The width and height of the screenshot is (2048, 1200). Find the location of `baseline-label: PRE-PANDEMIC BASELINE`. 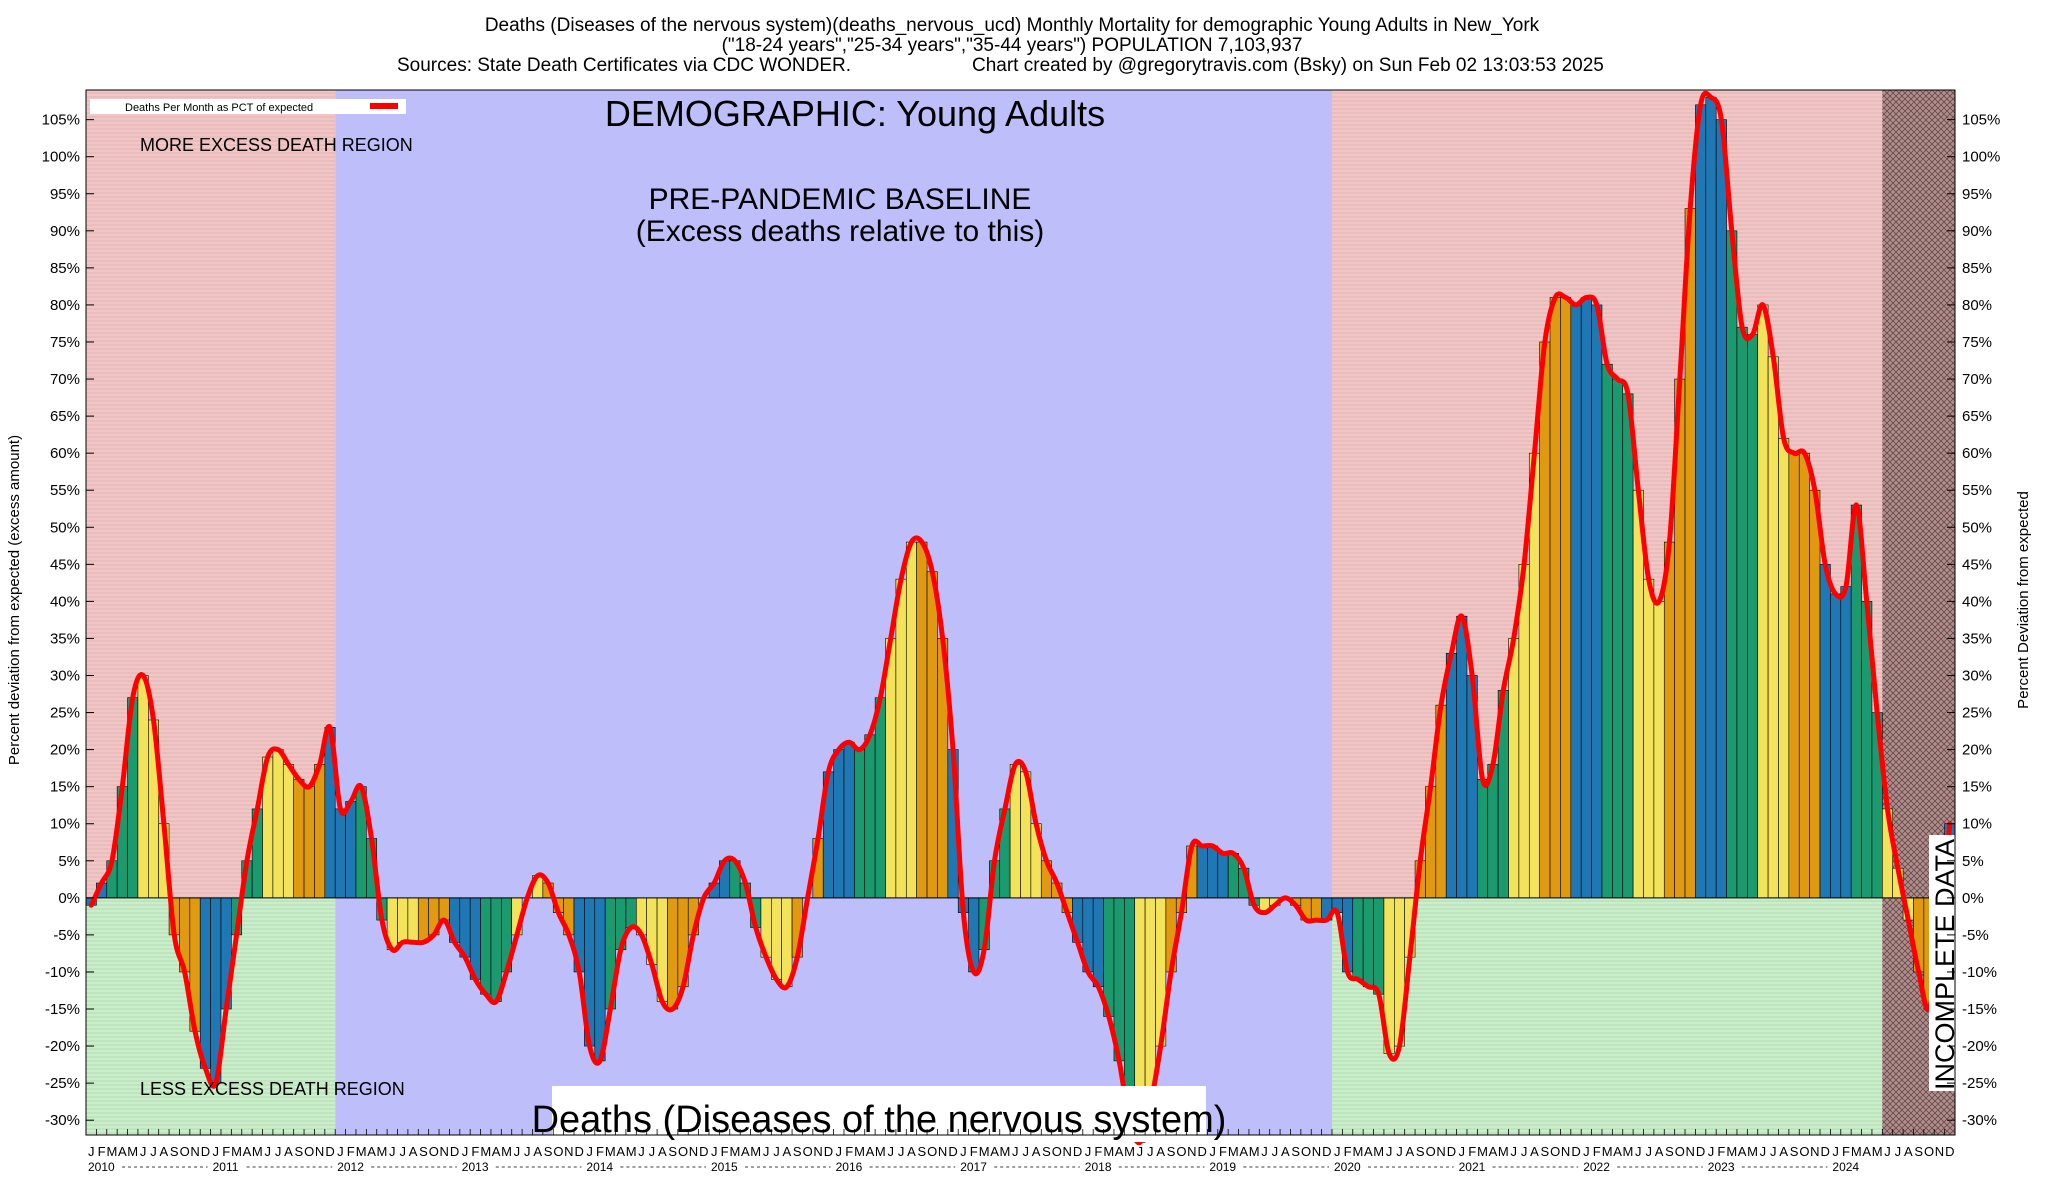

baseline-label: PRE-PANDEMIC BASELINE is located at coordinates (840, 199).